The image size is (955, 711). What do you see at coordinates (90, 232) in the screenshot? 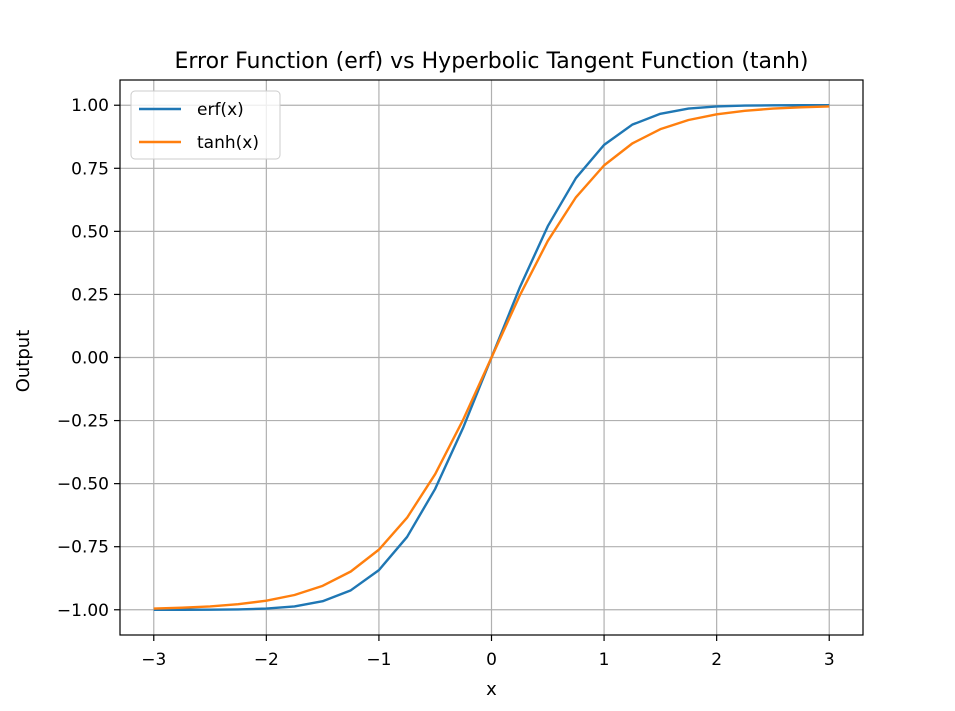
I see `y-tick-label: 0.50` at bounding box center [90, 232].